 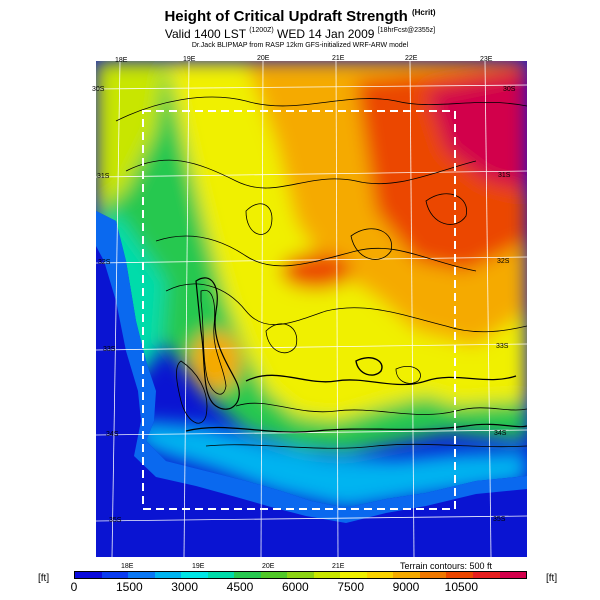 I want to click on title-text: Height of Critical Updraft Strength, so click(x=286, y=16).